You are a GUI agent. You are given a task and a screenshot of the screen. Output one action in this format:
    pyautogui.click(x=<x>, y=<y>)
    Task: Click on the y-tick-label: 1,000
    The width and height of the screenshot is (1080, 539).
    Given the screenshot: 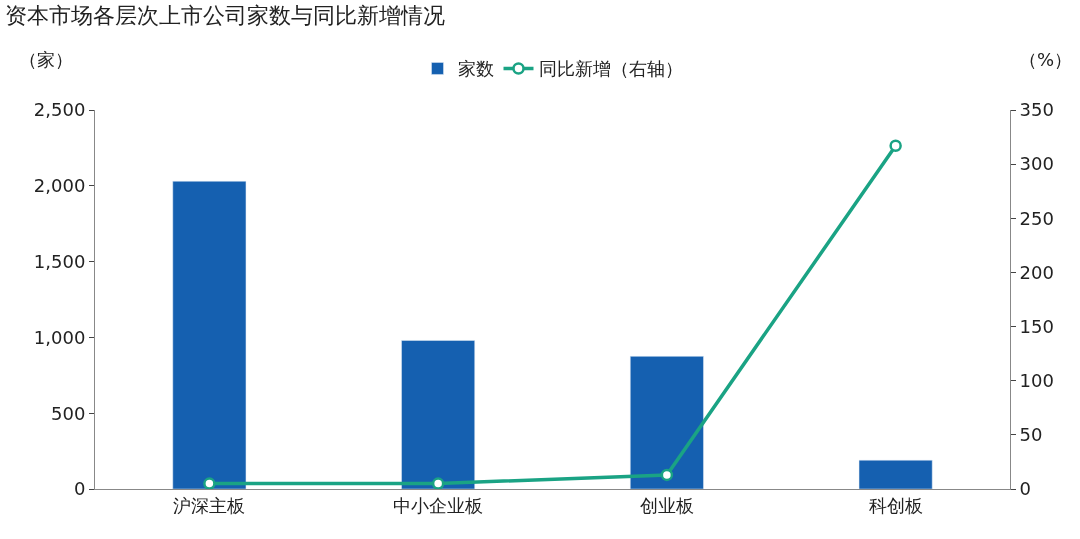 What is the action you would take?
    pyautogui.click(x=59, y=337)
    